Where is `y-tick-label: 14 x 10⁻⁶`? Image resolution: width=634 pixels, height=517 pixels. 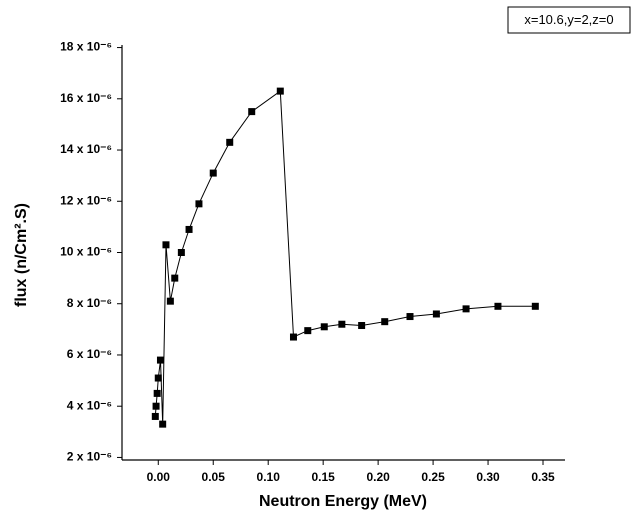 y-tick-label: 14 x 10⁻⁶ is located at coordinates (86, 149).